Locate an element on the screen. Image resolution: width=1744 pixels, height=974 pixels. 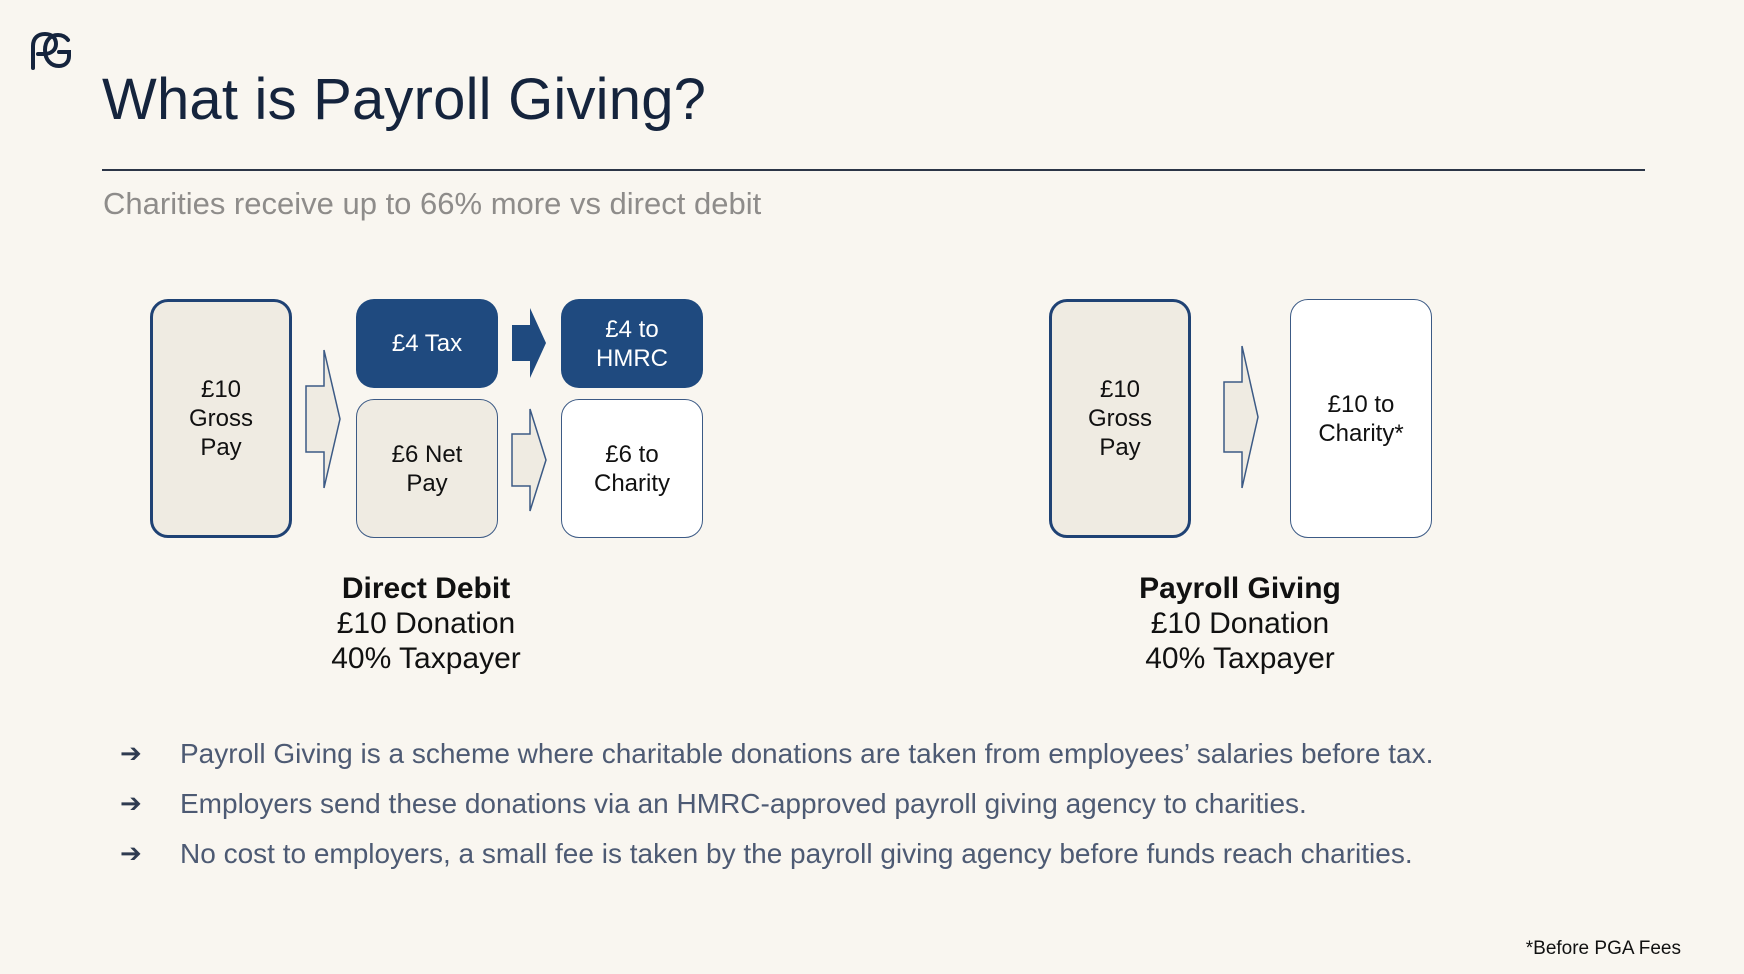
pg-gross-pay-label: £10 Gross Pay is located at coordinates (1119, 418).